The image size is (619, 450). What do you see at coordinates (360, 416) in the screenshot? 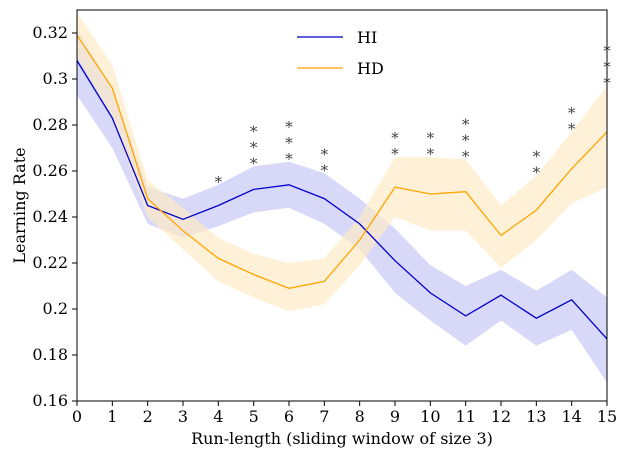
I see `x-tick-label: 8` at bounding box center [360, 416].